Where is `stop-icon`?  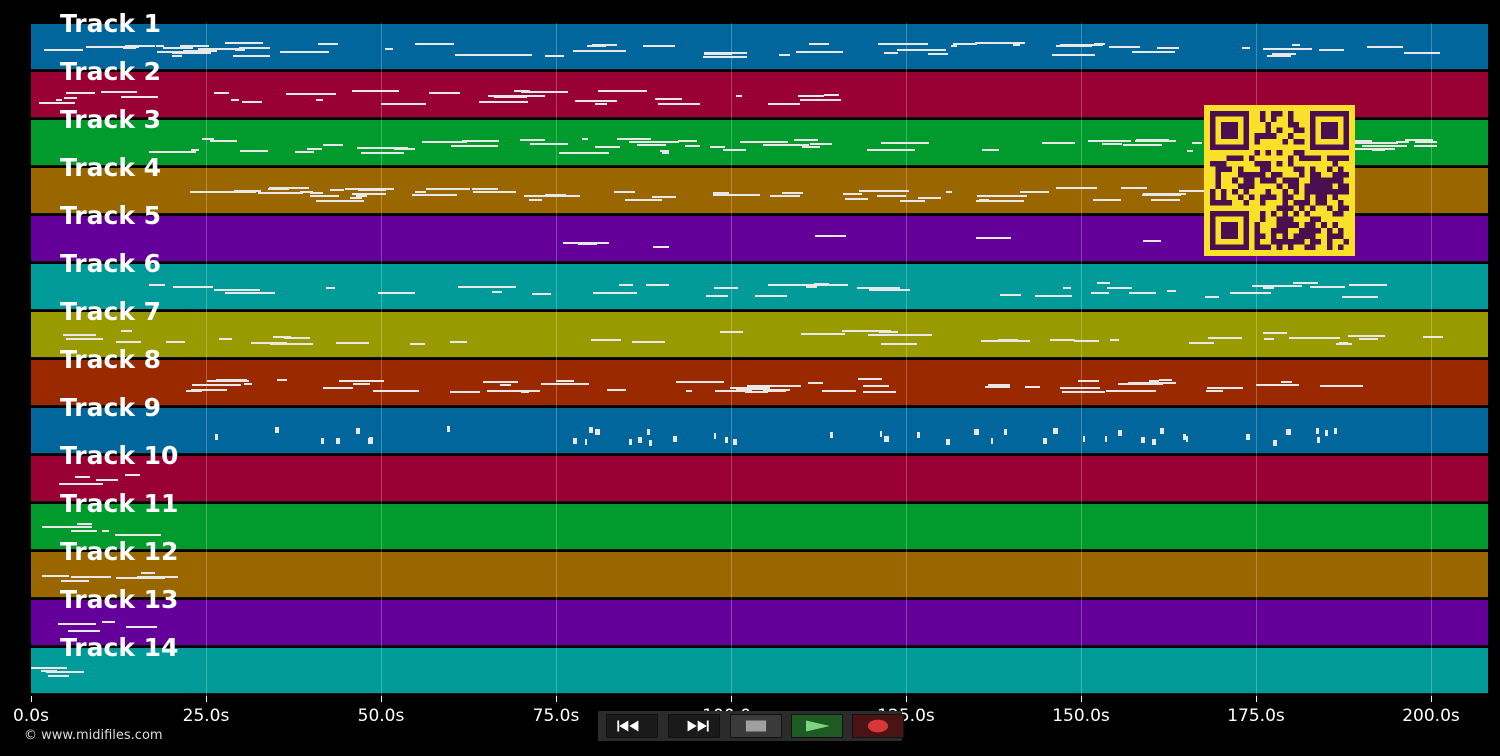 stop-icon is located at coordinates (756, 726).